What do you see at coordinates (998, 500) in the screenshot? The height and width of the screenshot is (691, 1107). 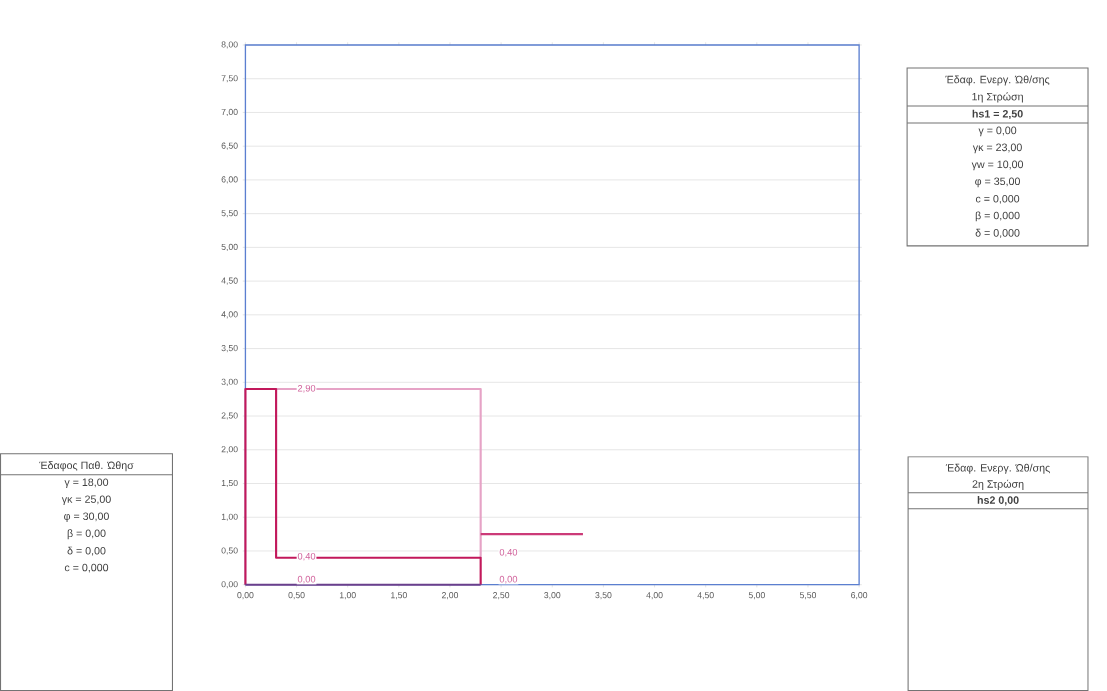 I see `text: hs2 0,00` at bounding box center [998, 500].